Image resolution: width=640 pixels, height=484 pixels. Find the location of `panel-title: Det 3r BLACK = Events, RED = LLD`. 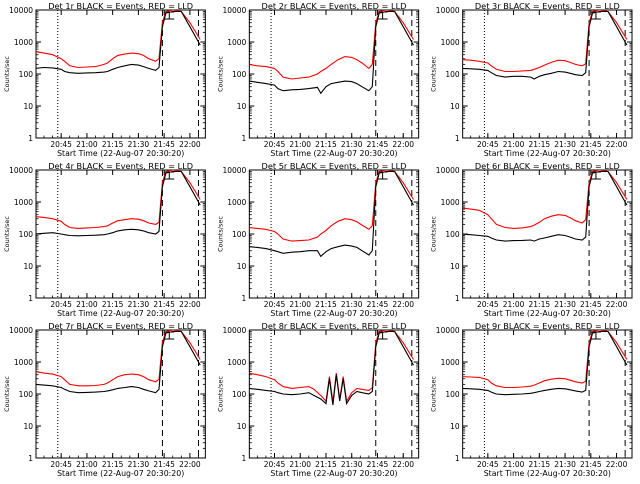

panel-title: Det 3r BLACK = Events, RED = LLD is located at coordinates (547, 6).